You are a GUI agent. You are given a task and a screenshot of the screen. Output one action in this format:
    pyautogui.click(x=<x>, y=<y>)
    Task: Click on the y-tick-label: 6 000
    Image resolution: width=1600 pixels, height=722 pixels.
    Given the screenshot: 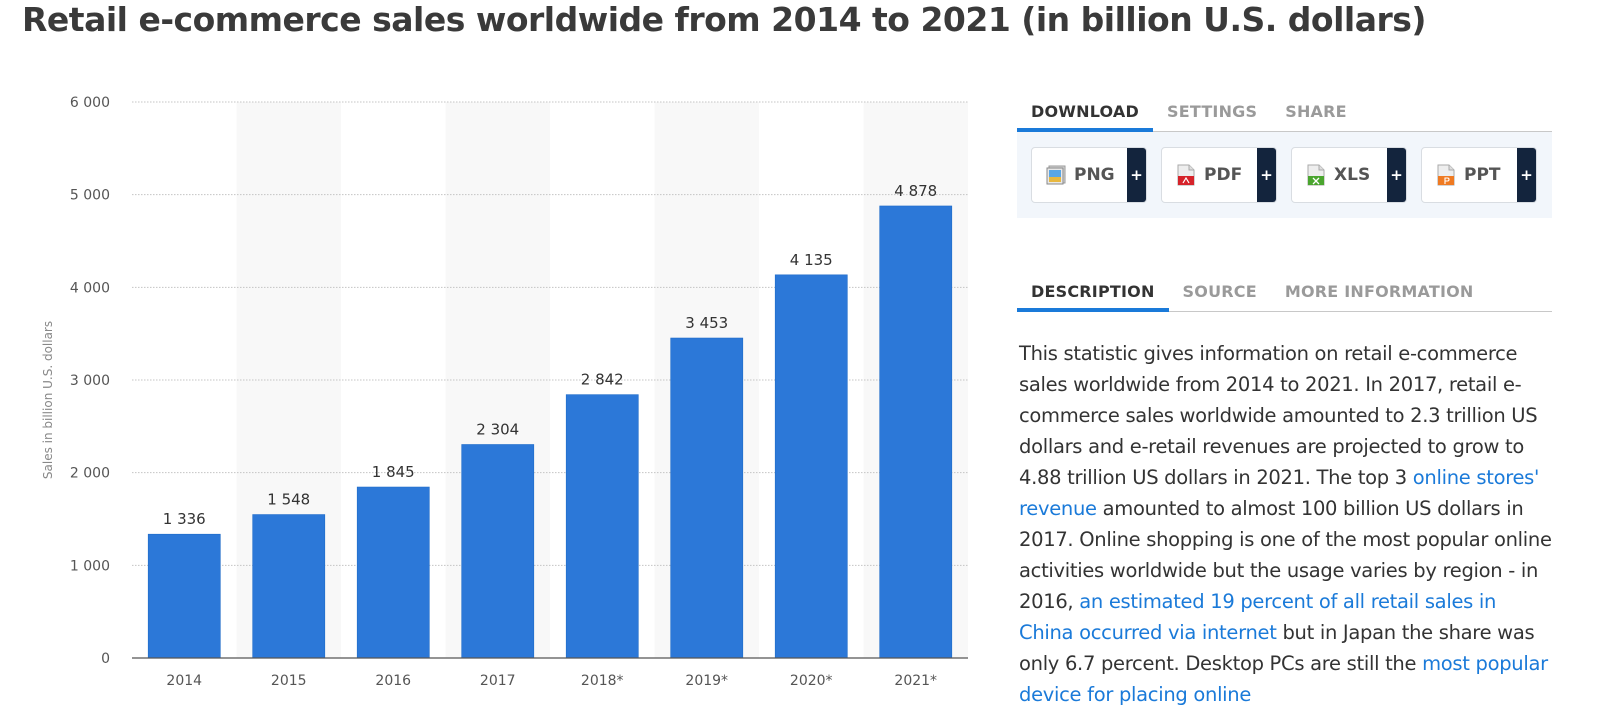 What is the action you would take?
    pyautogui.click(x=90, y=103)
    